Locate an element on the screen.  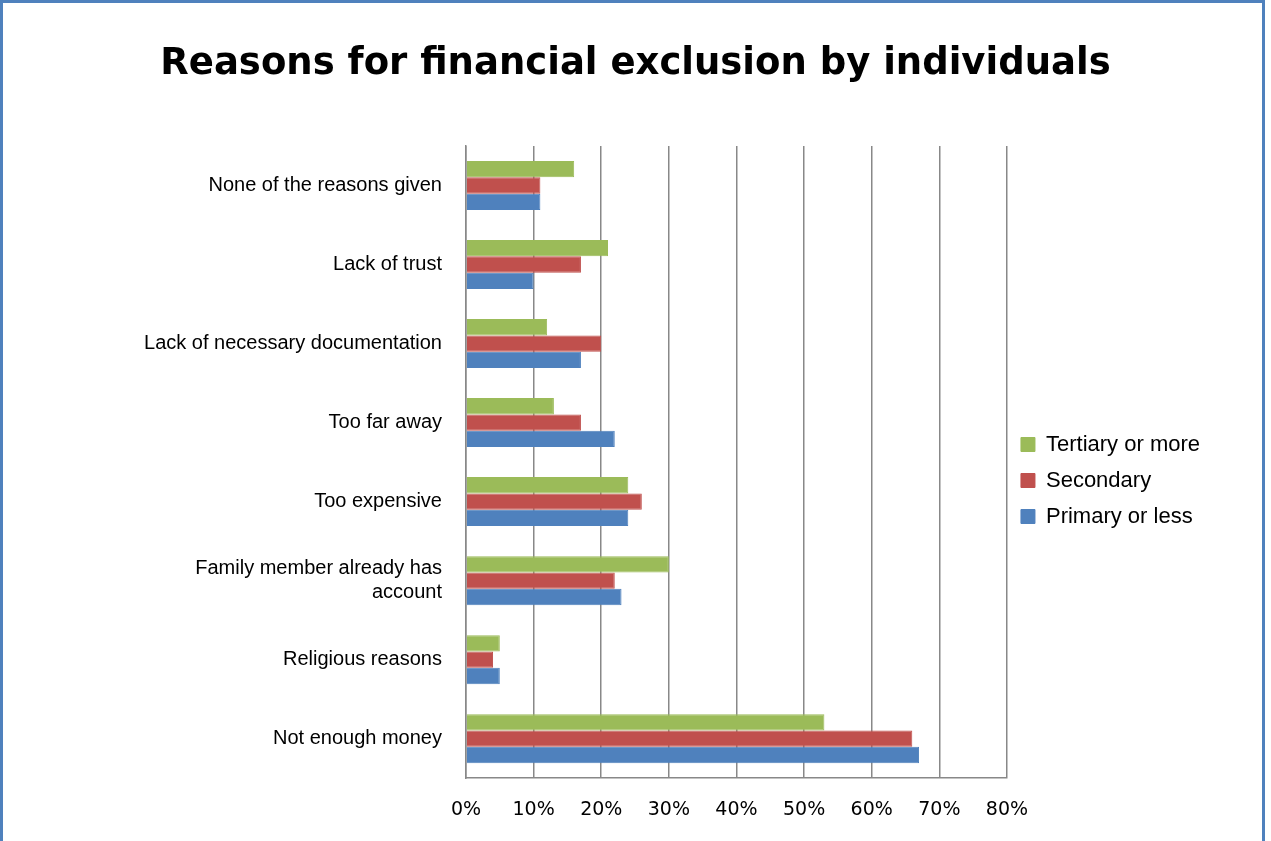
x-tick-label: 60% is located at coordinates (871, 807).